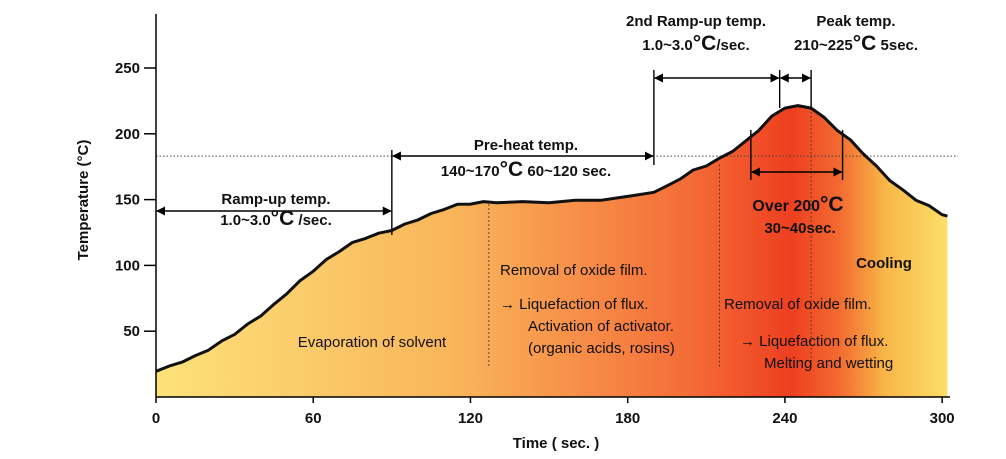  Describe the element at coordinates (372, 342) in the screenshot. I see `solvent-label: Evaporation of solvent` at that location.